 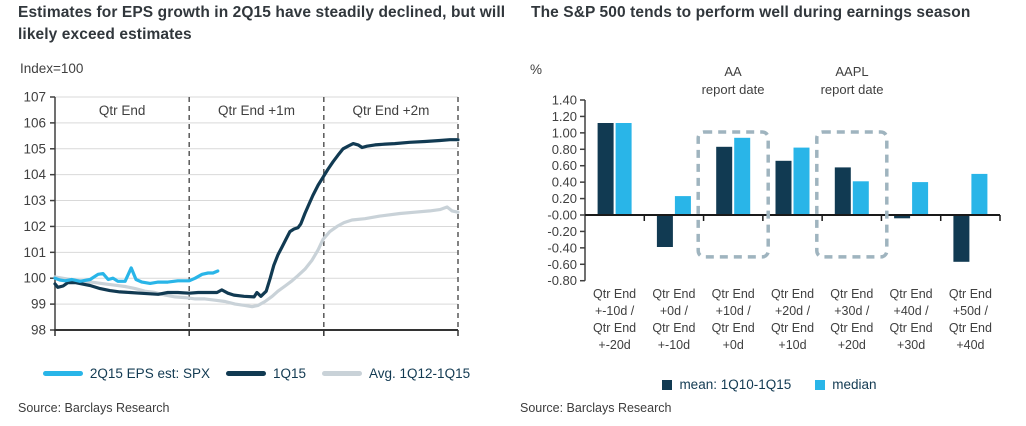 I want to click on section-labels: Qtr End Qtr End +1m Qtr End +2m, so click(x=264, y=110).